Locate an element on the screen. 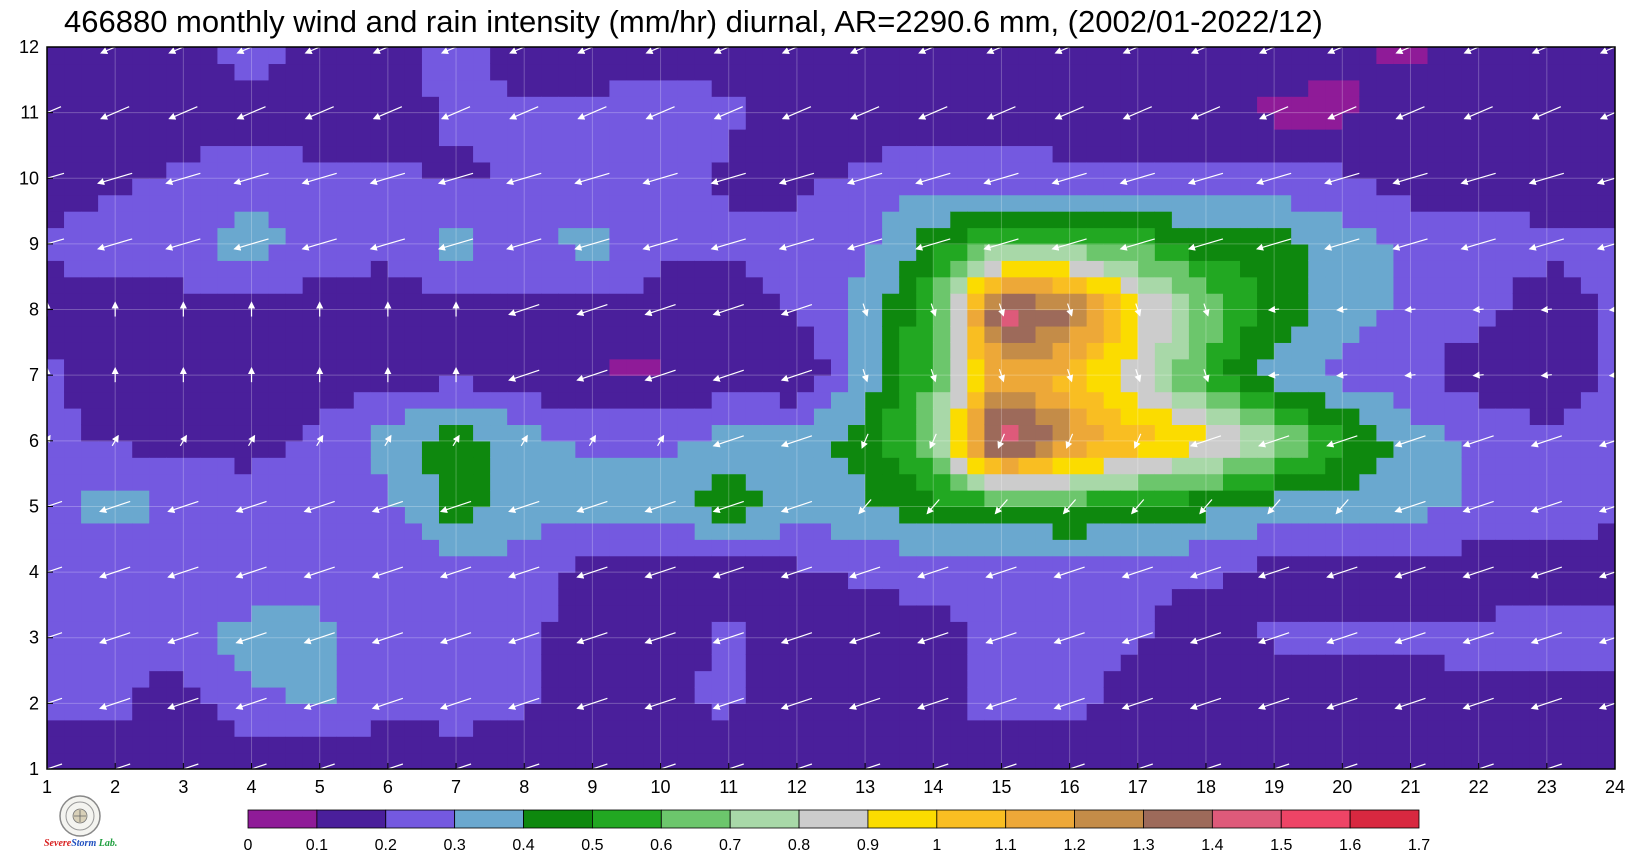 The height and width of the screenshot is (860, 1640). colorbar-label: 0.7 is located at coordinates (730, 845).